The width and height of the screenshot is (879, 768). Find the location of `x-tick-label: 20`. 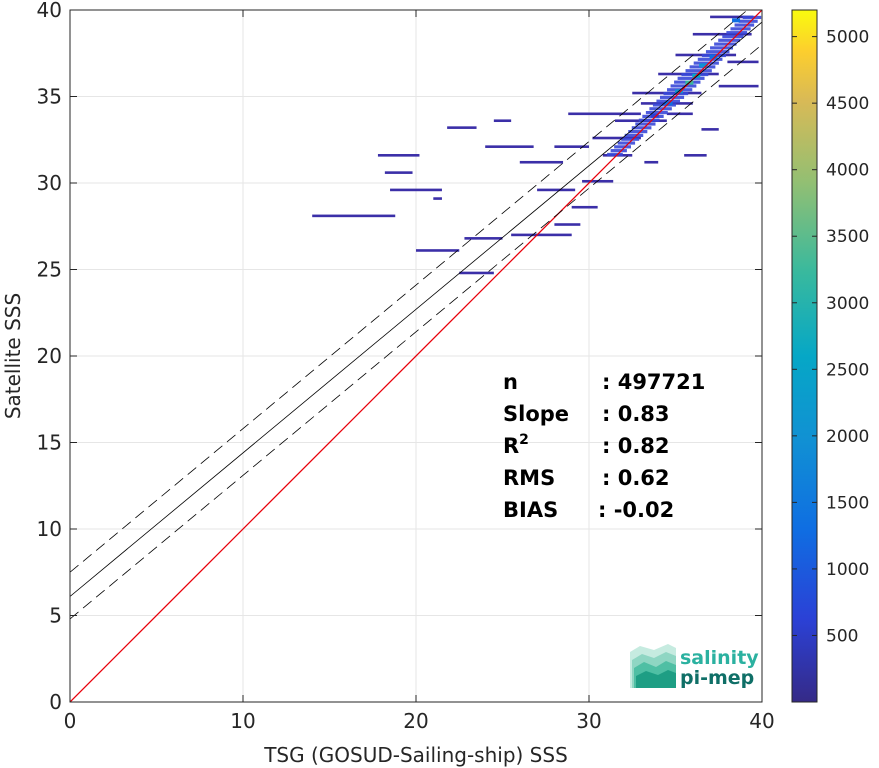

x-tick-label: 20 is located at coordinates (415, 721).